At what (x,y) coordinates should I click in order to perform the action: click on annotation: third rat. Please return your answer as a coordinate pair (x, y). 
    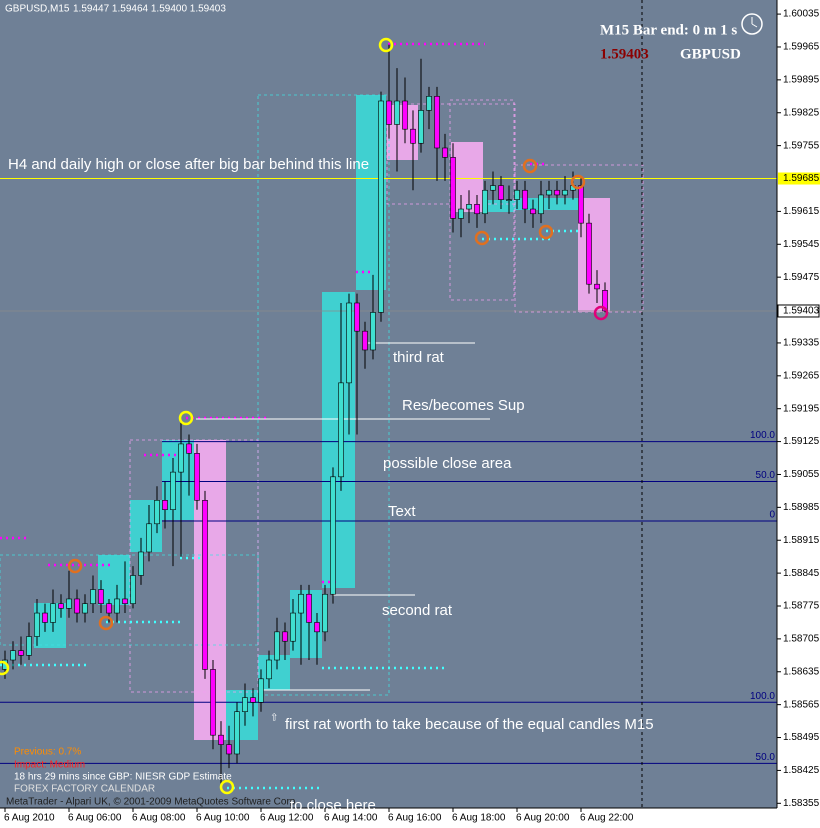
    Looking at the image, I should click on (419, 357).